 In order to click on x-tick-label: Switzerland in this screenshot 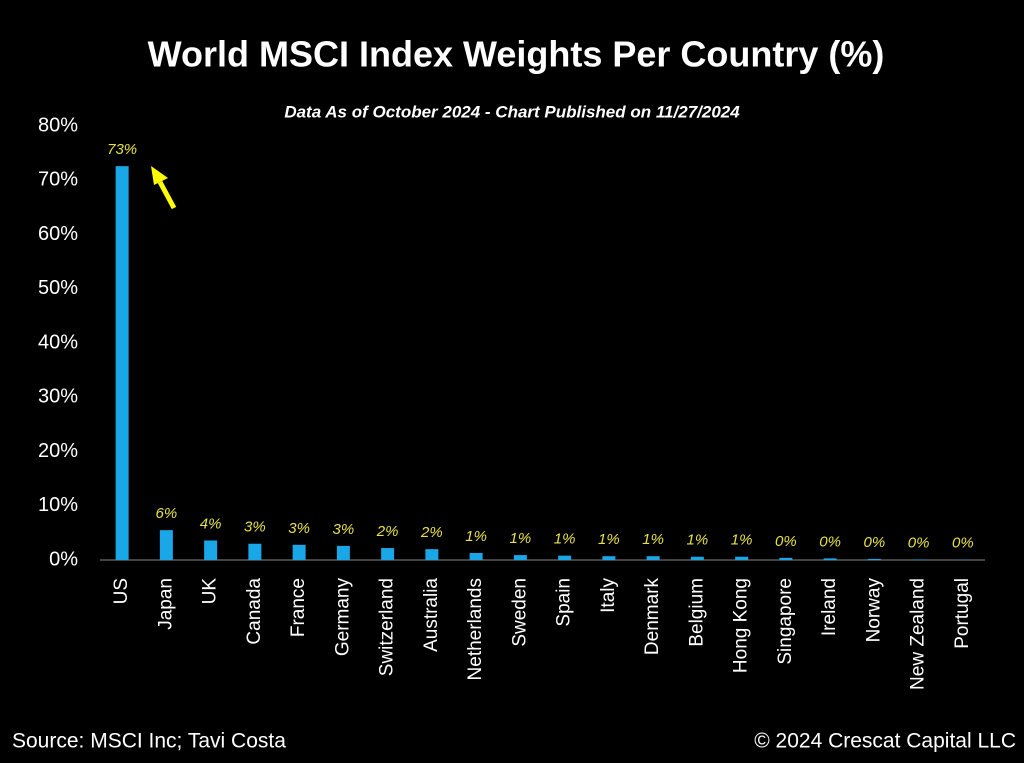, I will do `click(387, 627)`.